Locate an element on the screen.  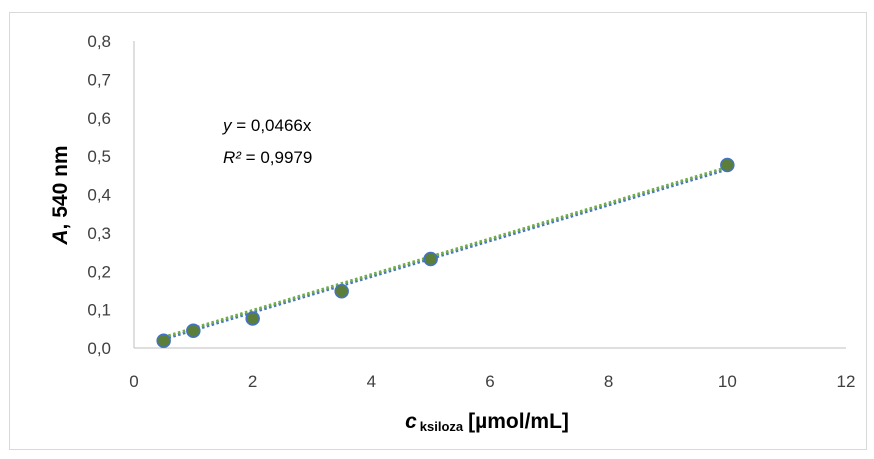
y-tick-label: 0,0 is located at coordinates (99, 348).